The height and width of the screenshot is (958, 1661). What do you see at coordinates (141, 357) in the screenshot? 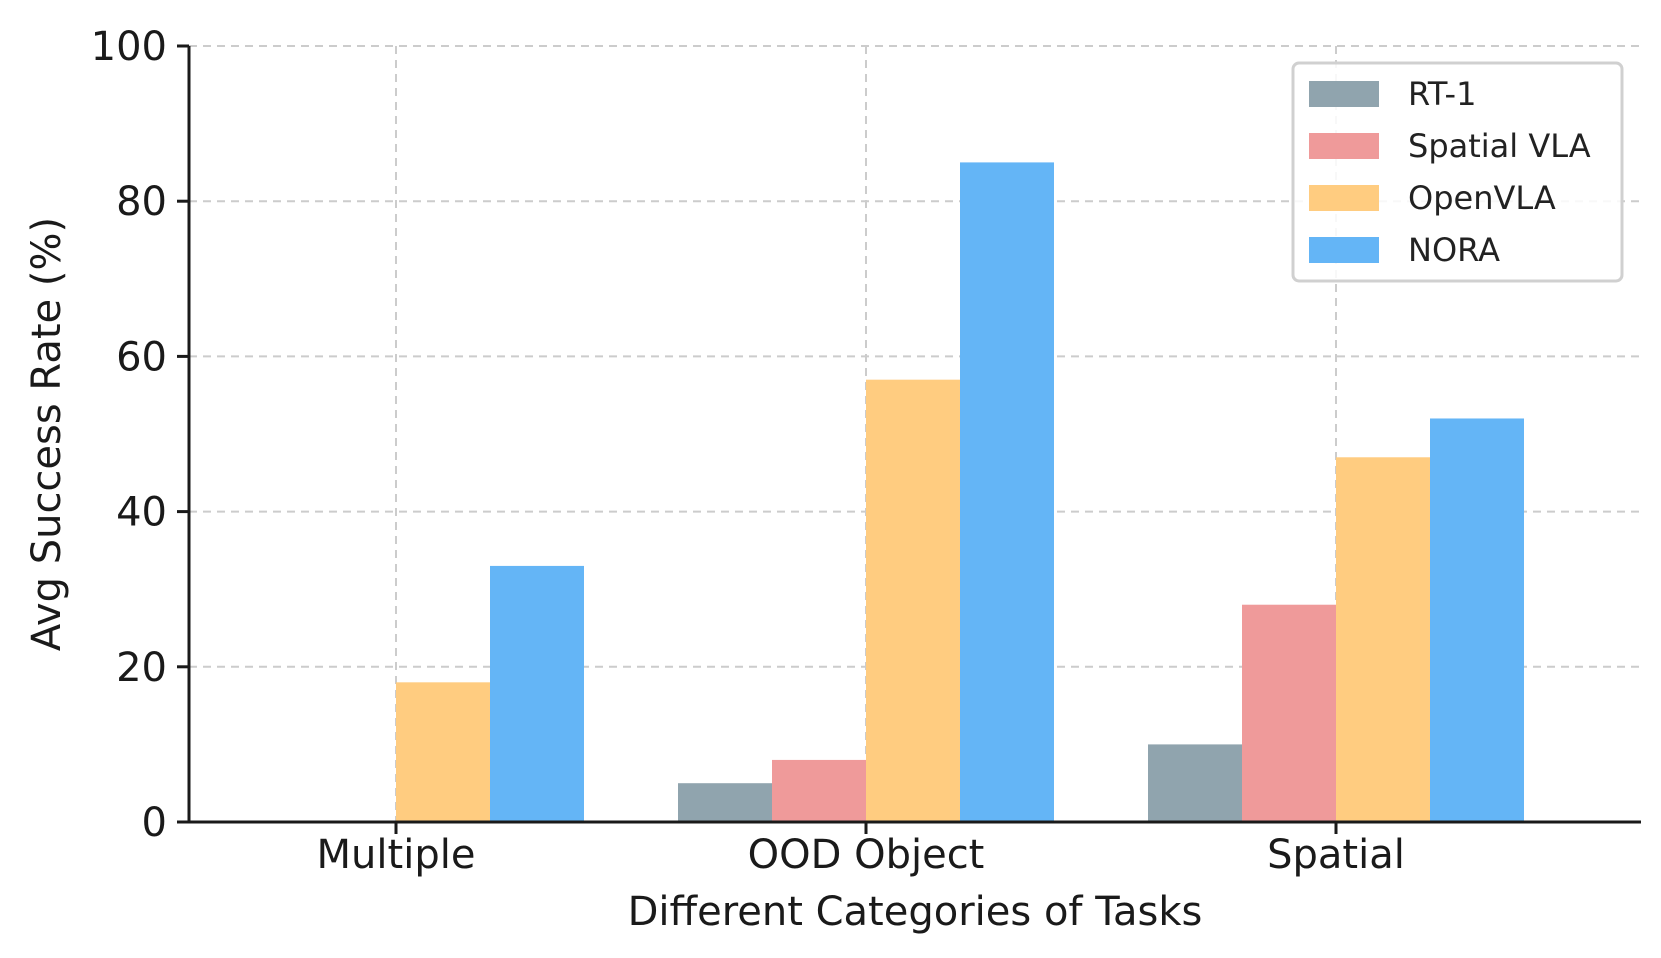
I see `y-tick-label: 60` at bounding box center [141, 357].